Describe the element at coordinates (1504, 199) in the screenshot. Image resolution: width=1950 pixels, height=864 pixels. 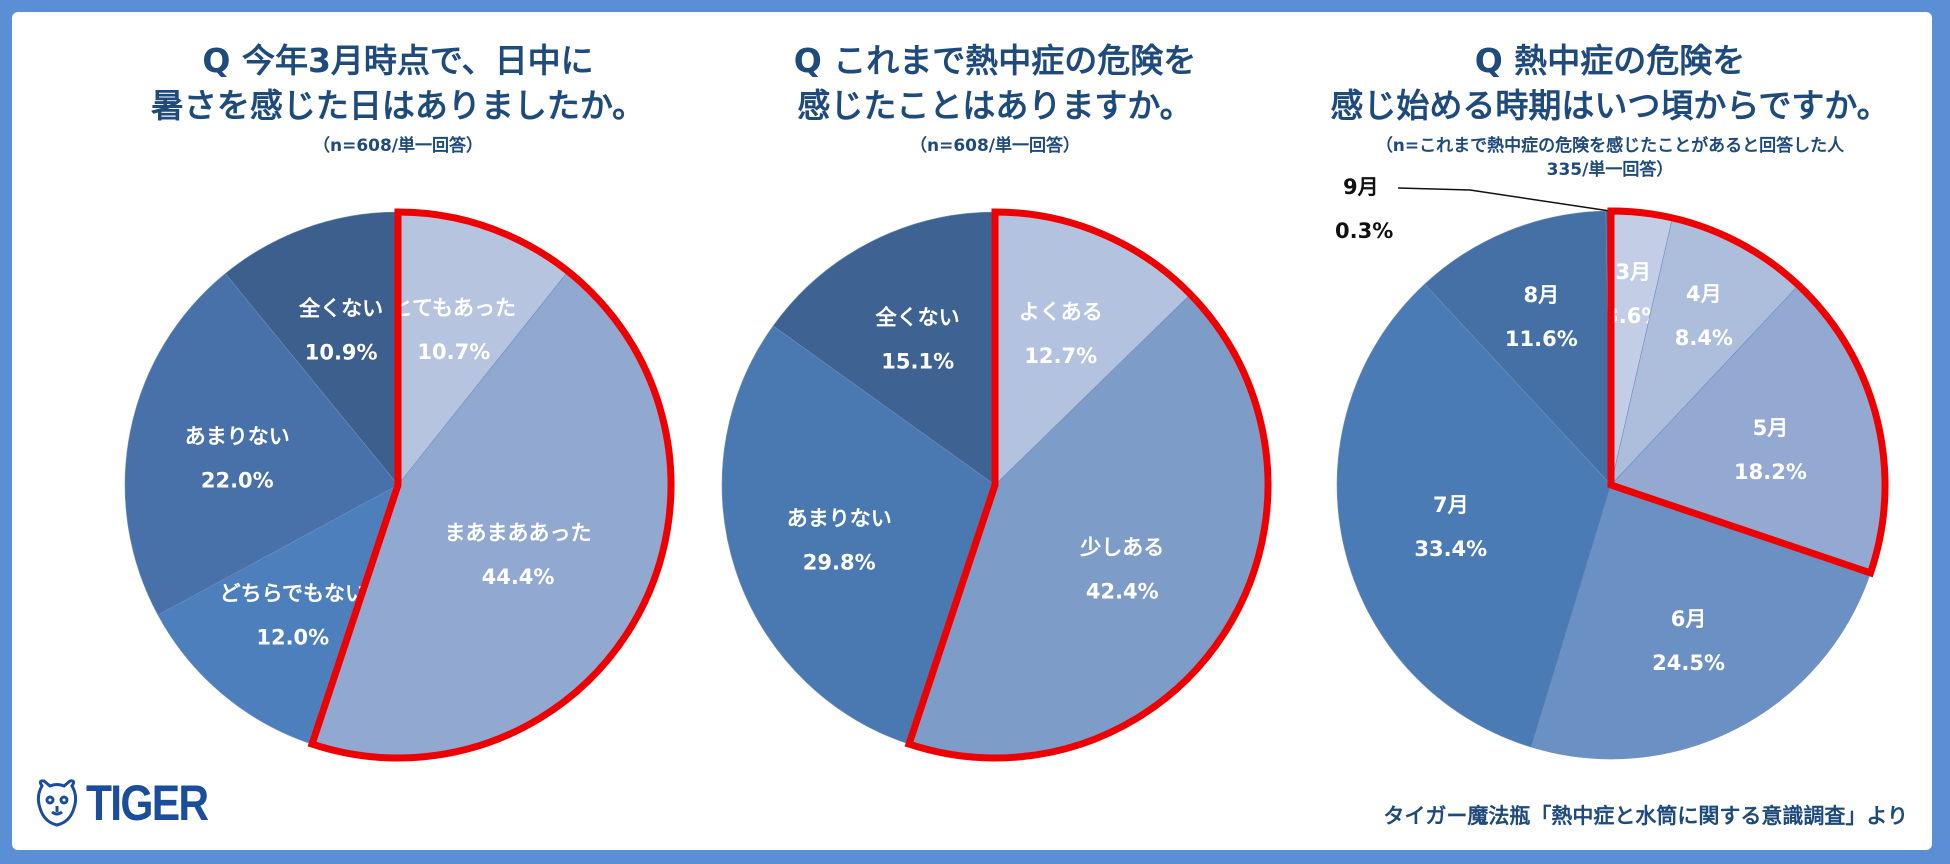
I see `leader-line` at that location.